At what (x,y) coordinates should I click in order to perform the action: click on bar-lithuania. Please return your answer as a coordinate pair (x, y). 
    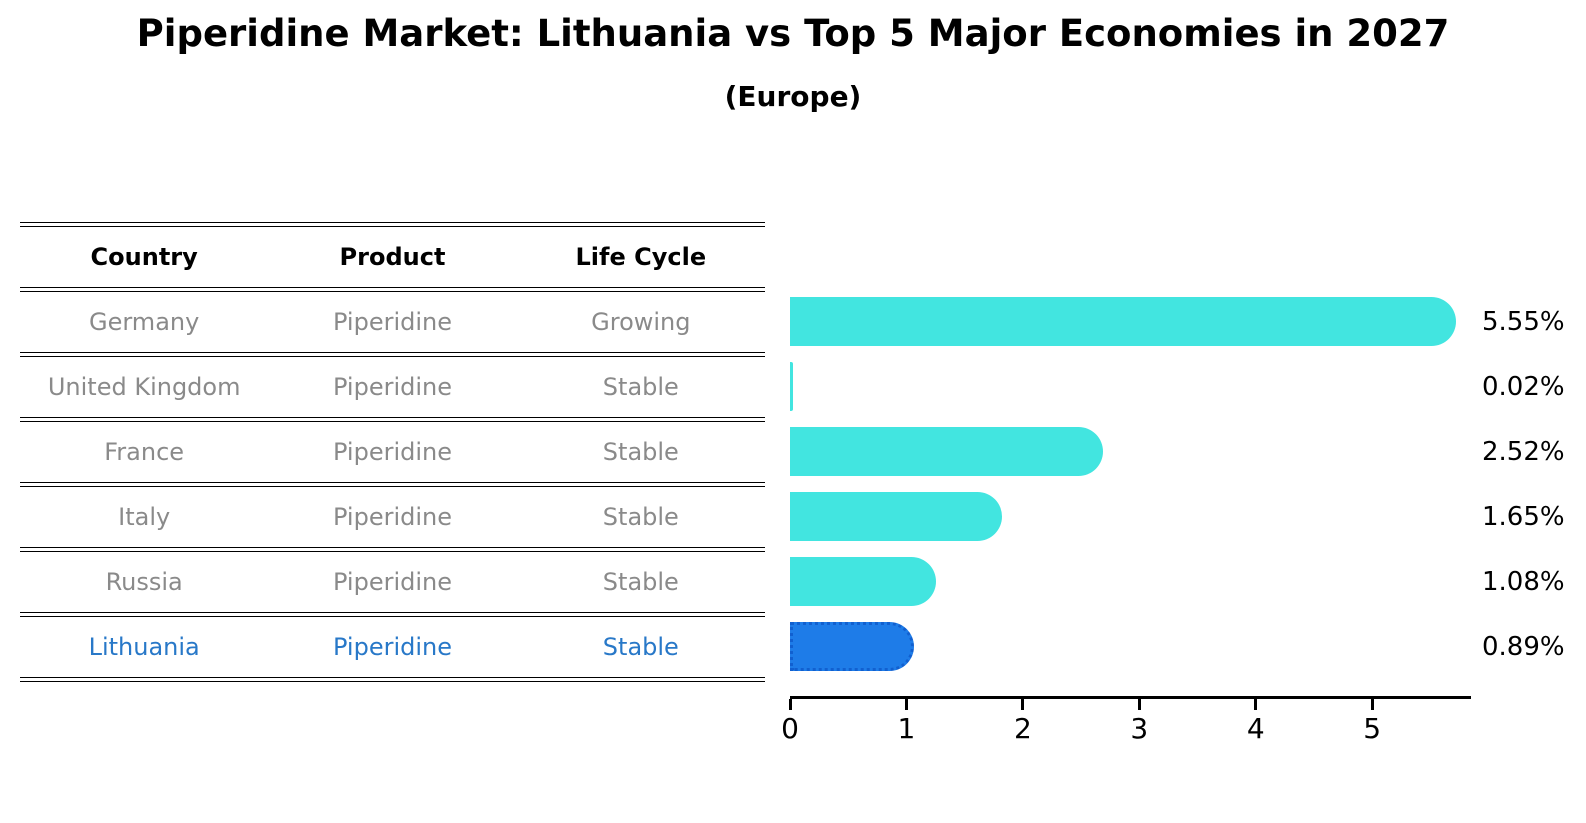
    Looking at the image, I should click on (852, 646).